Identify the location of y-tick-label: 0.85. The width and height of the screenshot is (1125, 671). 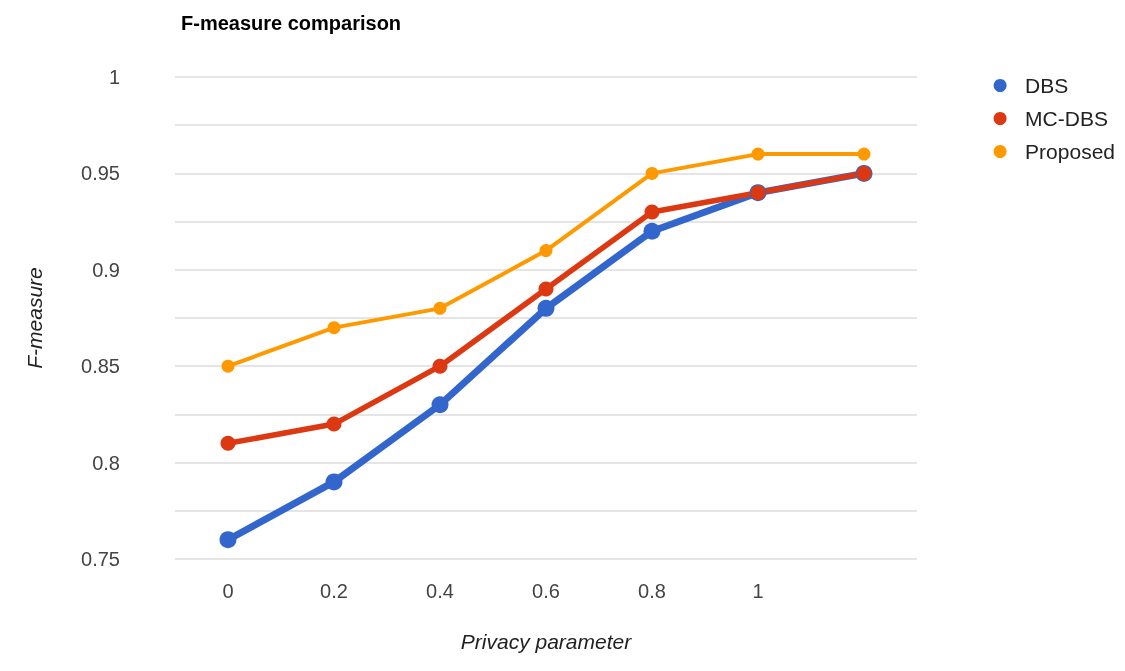
(100, 366).